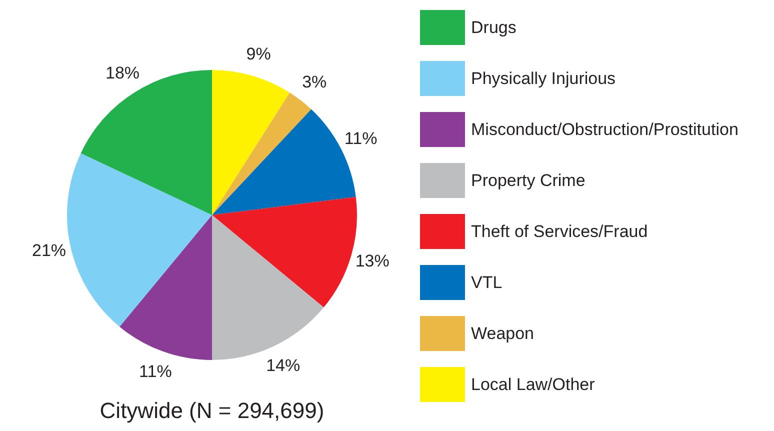  What do you see at coordinates (49, 250) in the screenshot?
I see `data-label: 21%` at bounding box center [49, 250].